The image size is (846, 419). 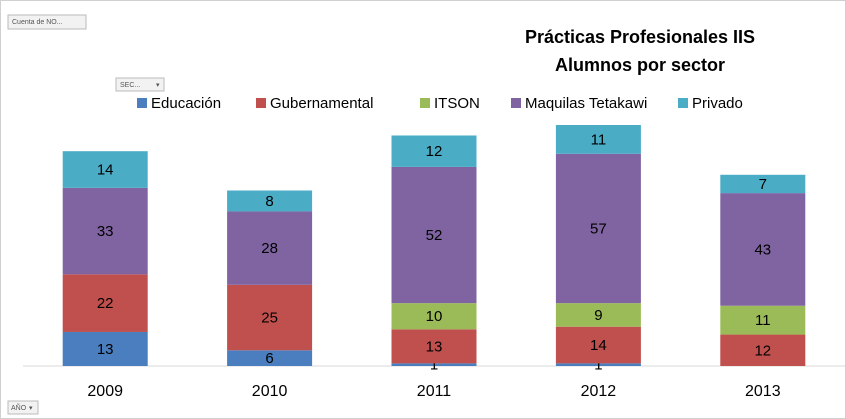 I want to click on data-label: 22, so click(x=105, y=303).